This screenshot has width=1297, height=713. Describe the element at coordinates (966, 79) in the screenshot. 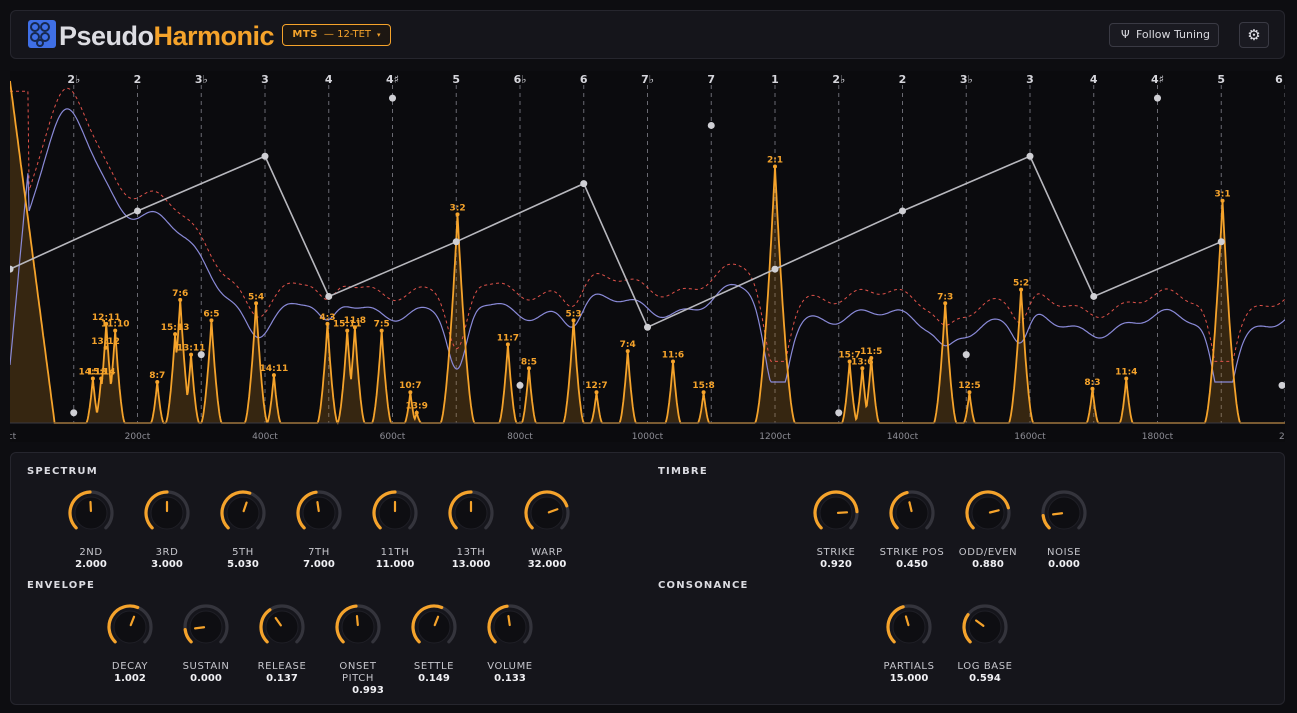

I see `degree-label: 3♭` at that location.